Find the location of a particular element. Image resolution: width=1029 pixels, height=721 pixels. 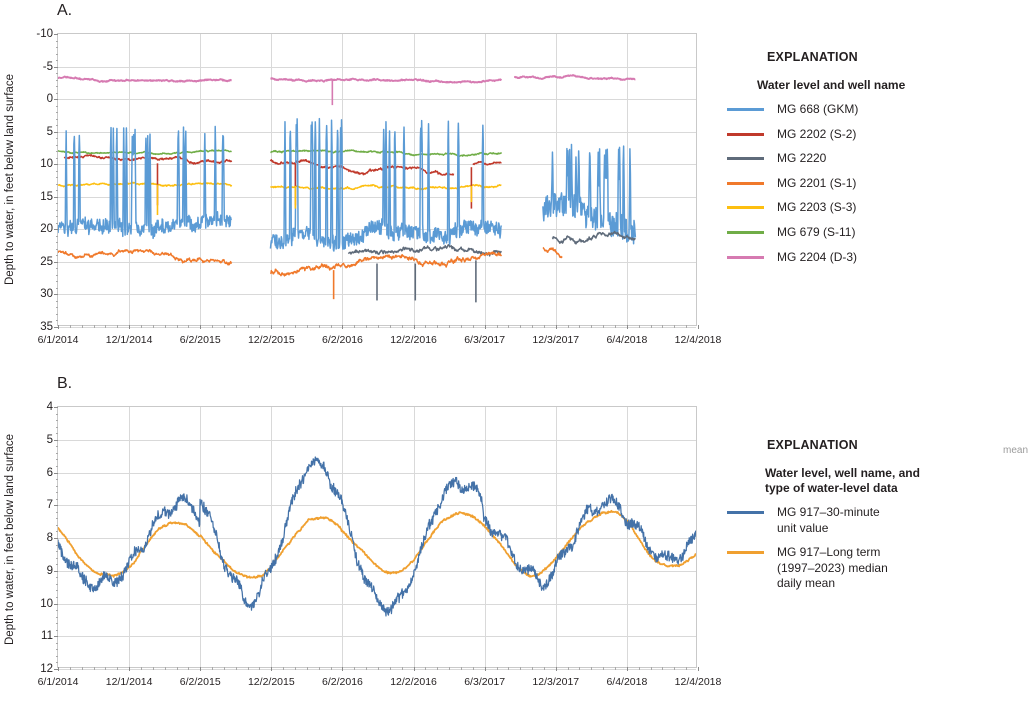

panel-a-legend-item-0: MG 668 (GKM) is located at coordinates (872, 110).